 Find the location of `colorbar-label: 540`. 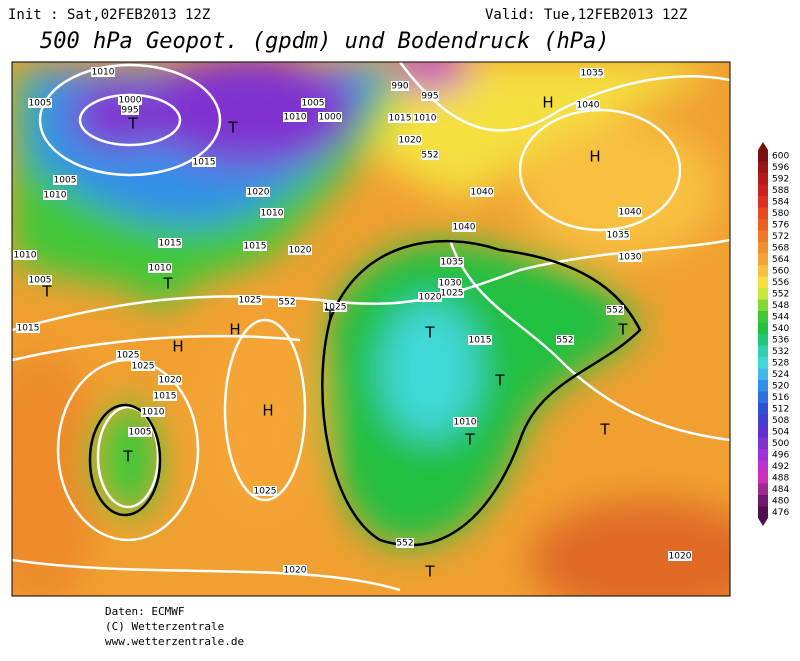

colorbar-label: 540 is located at coordinates (780, 329).